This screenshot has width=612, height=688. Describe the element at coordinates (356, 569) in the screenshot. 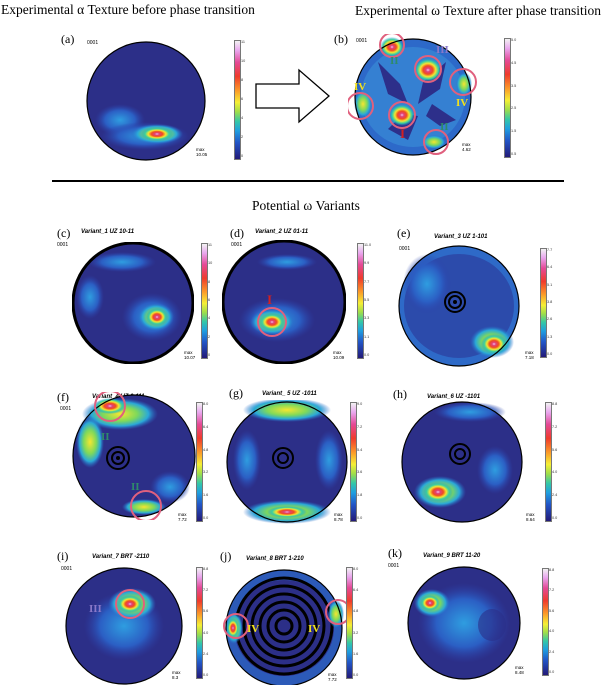

I see `colorbar-tick-j: 8.0` at that location.